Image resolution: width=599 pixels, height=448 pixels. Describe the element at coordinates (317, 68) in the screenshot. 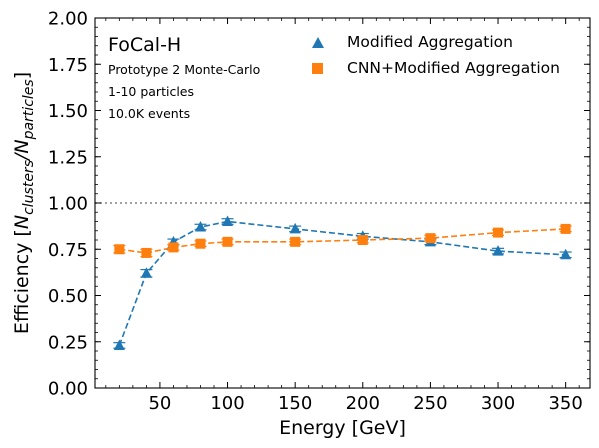

I see `legend-marker-square` at that location.